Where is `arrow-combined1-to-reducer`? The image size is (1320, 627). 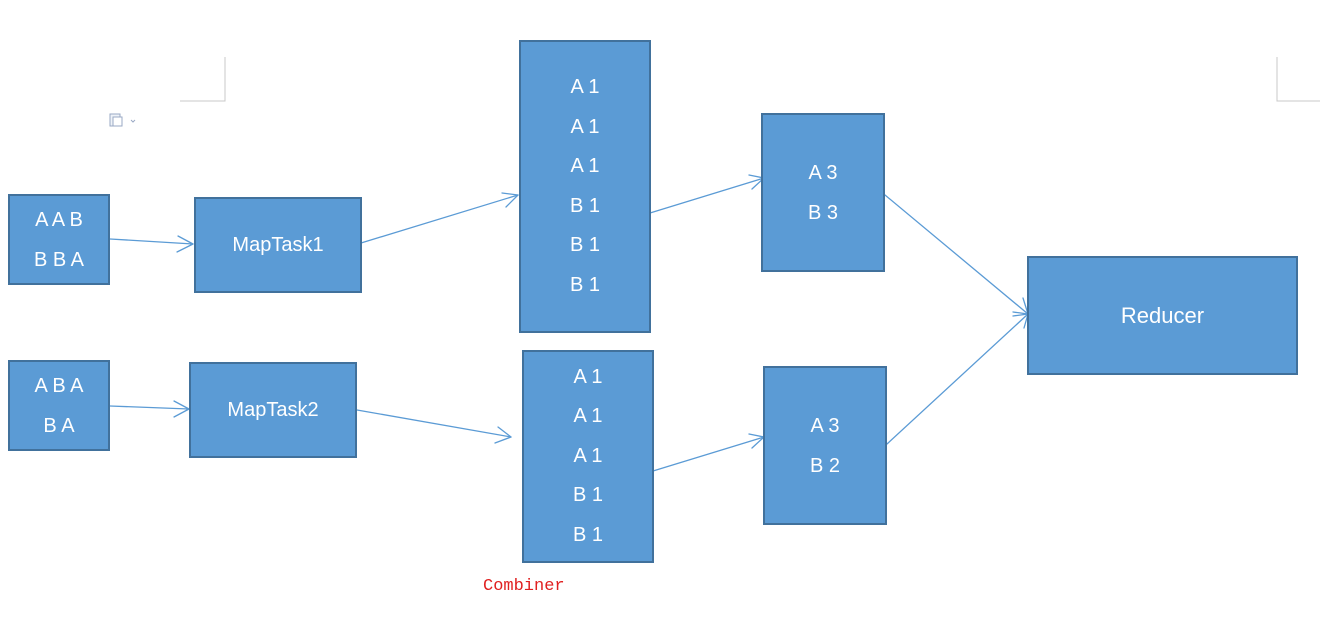
arrow-combined1-to-reducer is located at coordinates (956, 254).